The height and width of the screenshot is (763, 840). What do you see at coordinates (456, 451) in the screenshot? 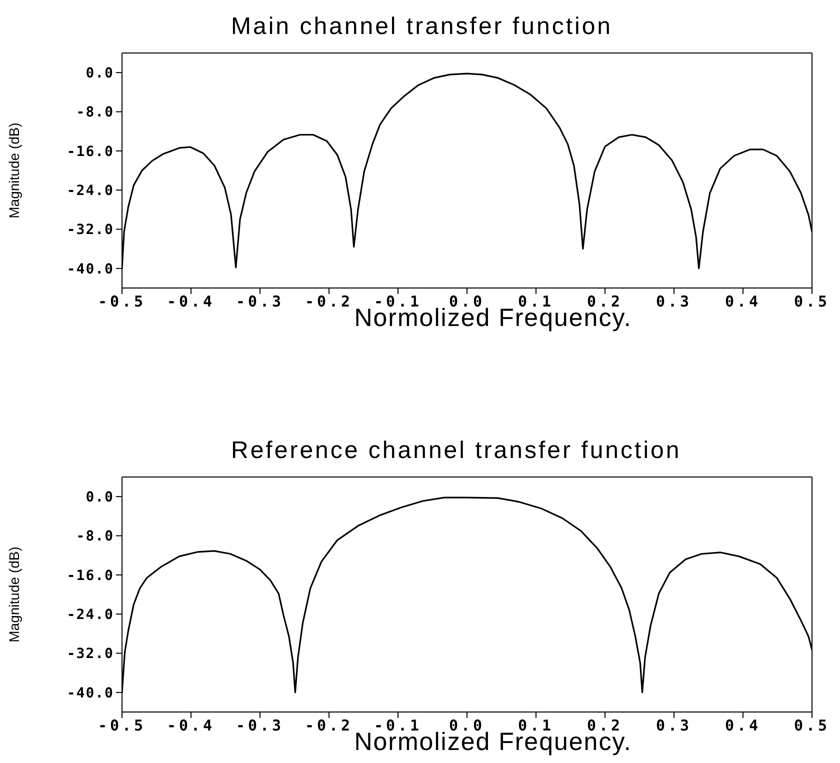
I see `chart-title: Reference channel transfer function` at bounding box center [456, 451].